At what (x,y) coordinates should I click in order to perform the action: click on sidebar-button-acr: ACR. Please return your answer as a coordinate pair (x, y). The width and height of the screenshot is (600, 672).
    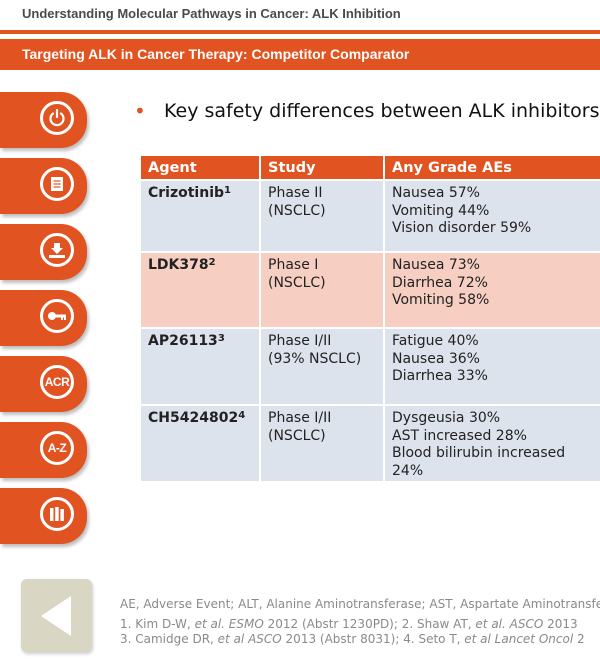
    Looking at the image, I should click on (43, 384).